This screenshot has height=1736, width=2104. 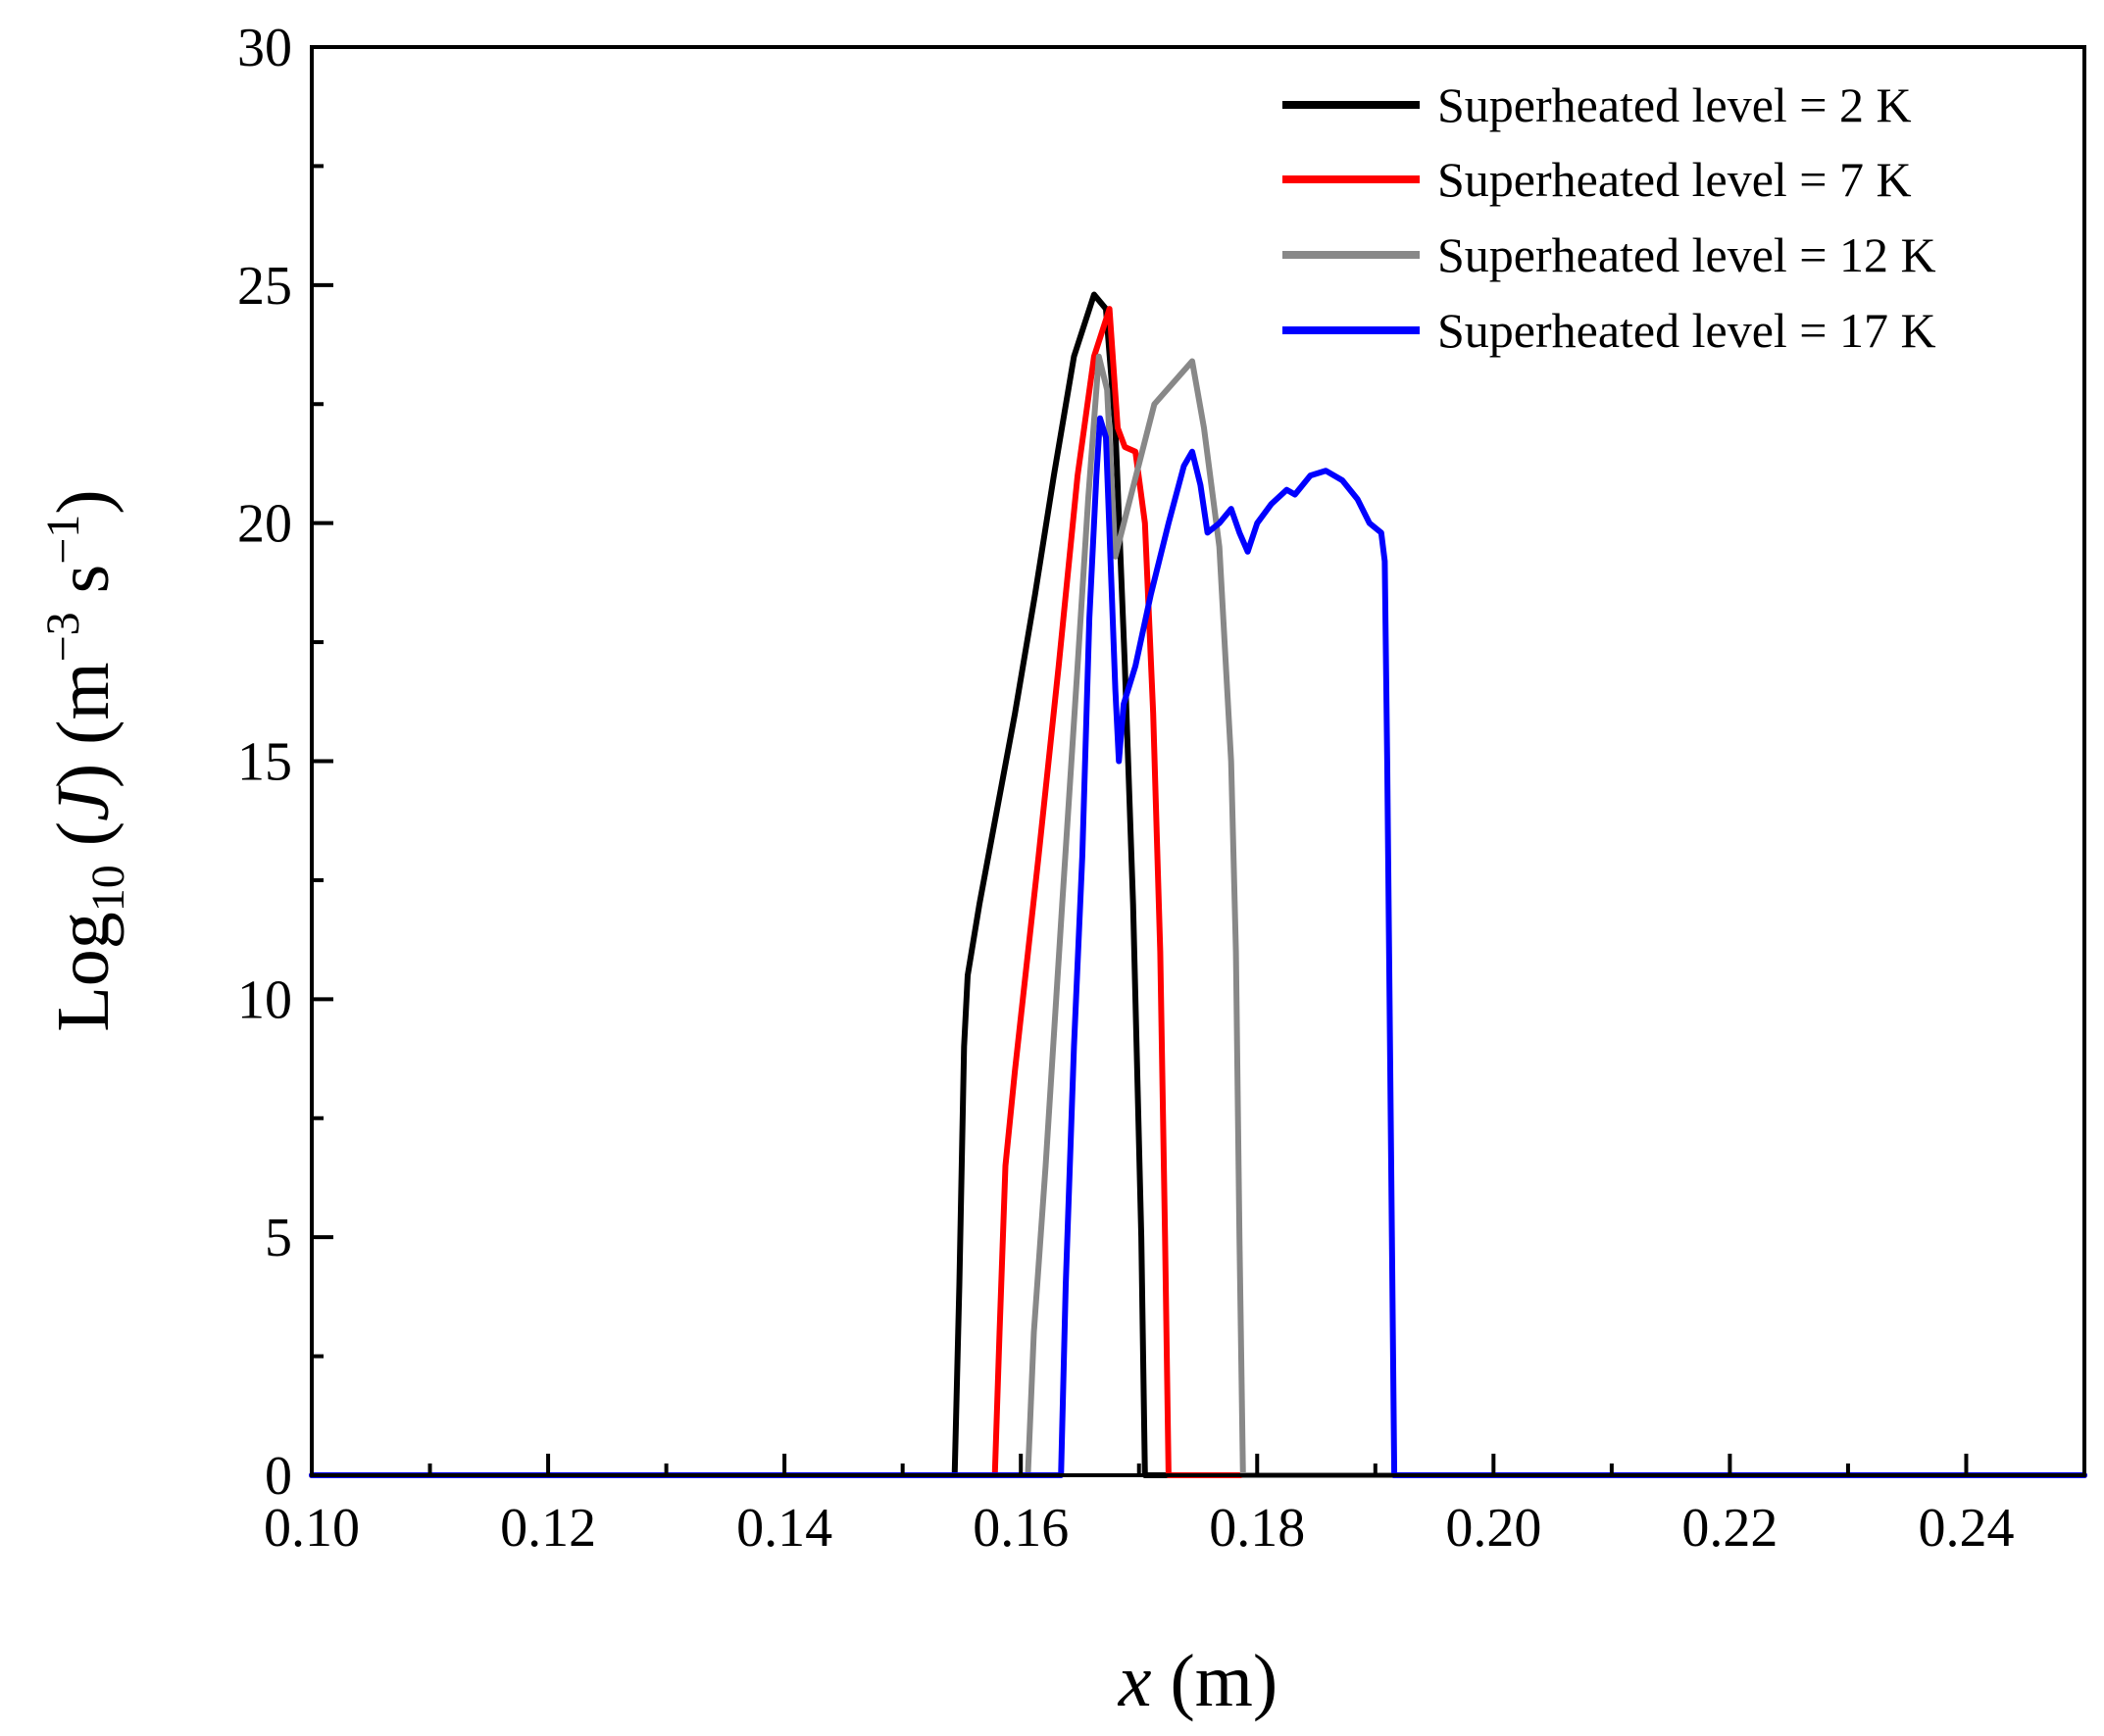 I want to click on y-tick-label: 0, so click(x=278, y=1477).